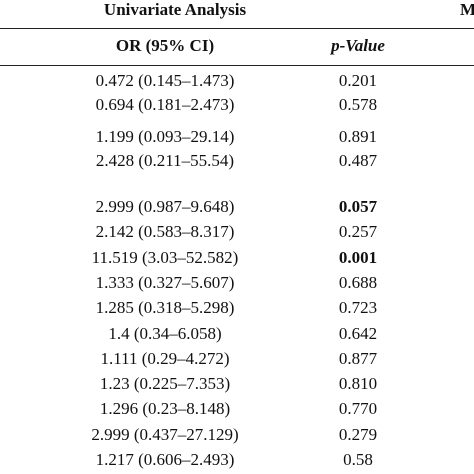 The height and width of the screenshot is (474, 474). What do you see at coordinates (358, 45) in the screenshot?
I see `column-header: p-Value` at bounding box center [358, 45].